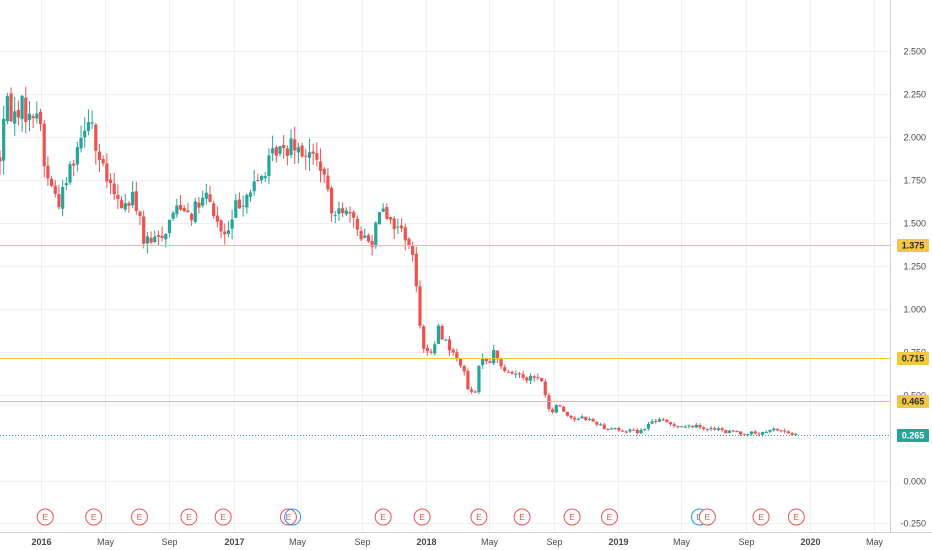  I want to click on y-tick-label: 1.000, so click(914, 310).